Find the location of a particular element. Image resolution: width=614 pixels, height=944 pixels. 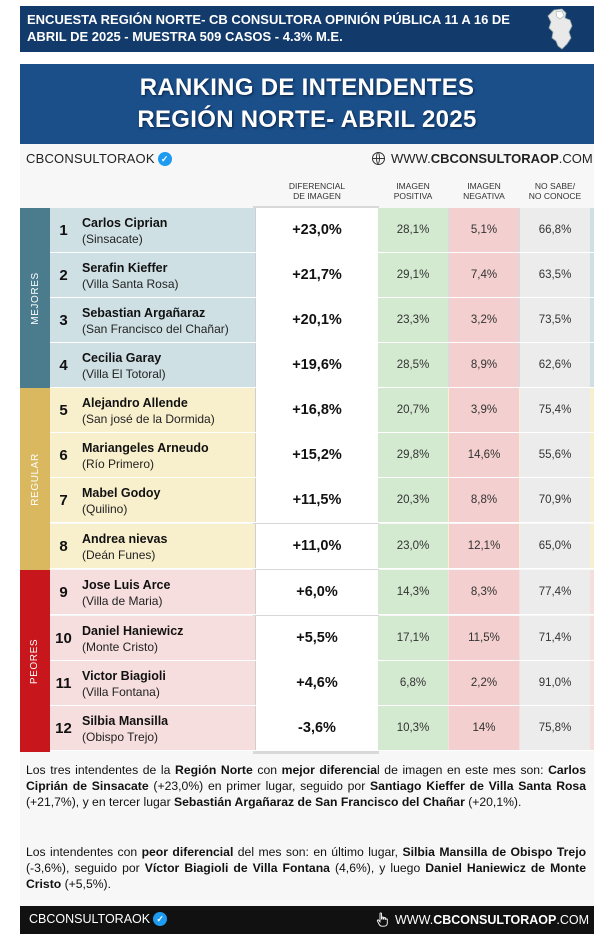

intendente-name: Mariangeles Arneudo is located at coordinates (145, 448).